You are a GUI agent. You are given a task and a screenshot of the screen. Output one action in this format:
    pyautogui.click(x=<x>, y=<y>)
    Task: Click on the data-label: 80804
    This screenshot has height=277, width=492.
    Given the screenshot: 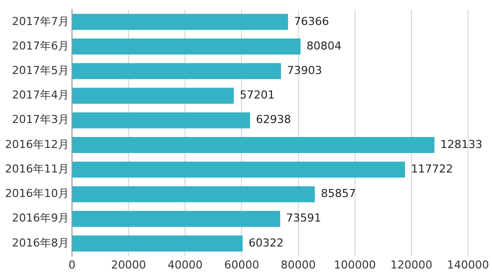 What is the action you would take?
    pyautogui.click(x=324, y=45)
    